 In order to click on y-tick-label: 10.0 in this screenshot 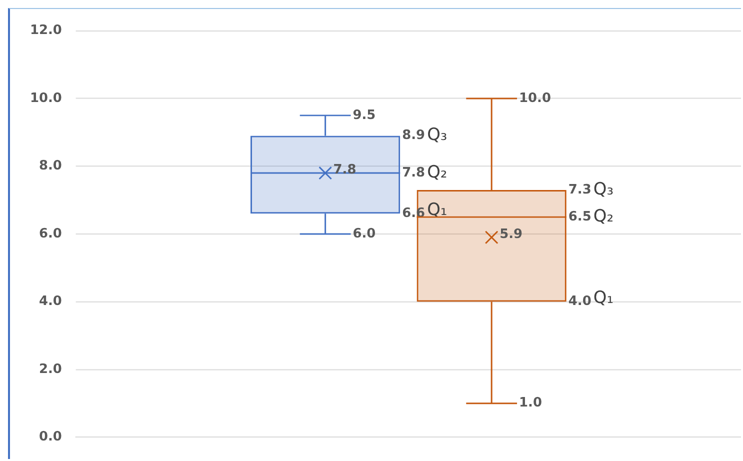, I will do `click(46, 98)`.